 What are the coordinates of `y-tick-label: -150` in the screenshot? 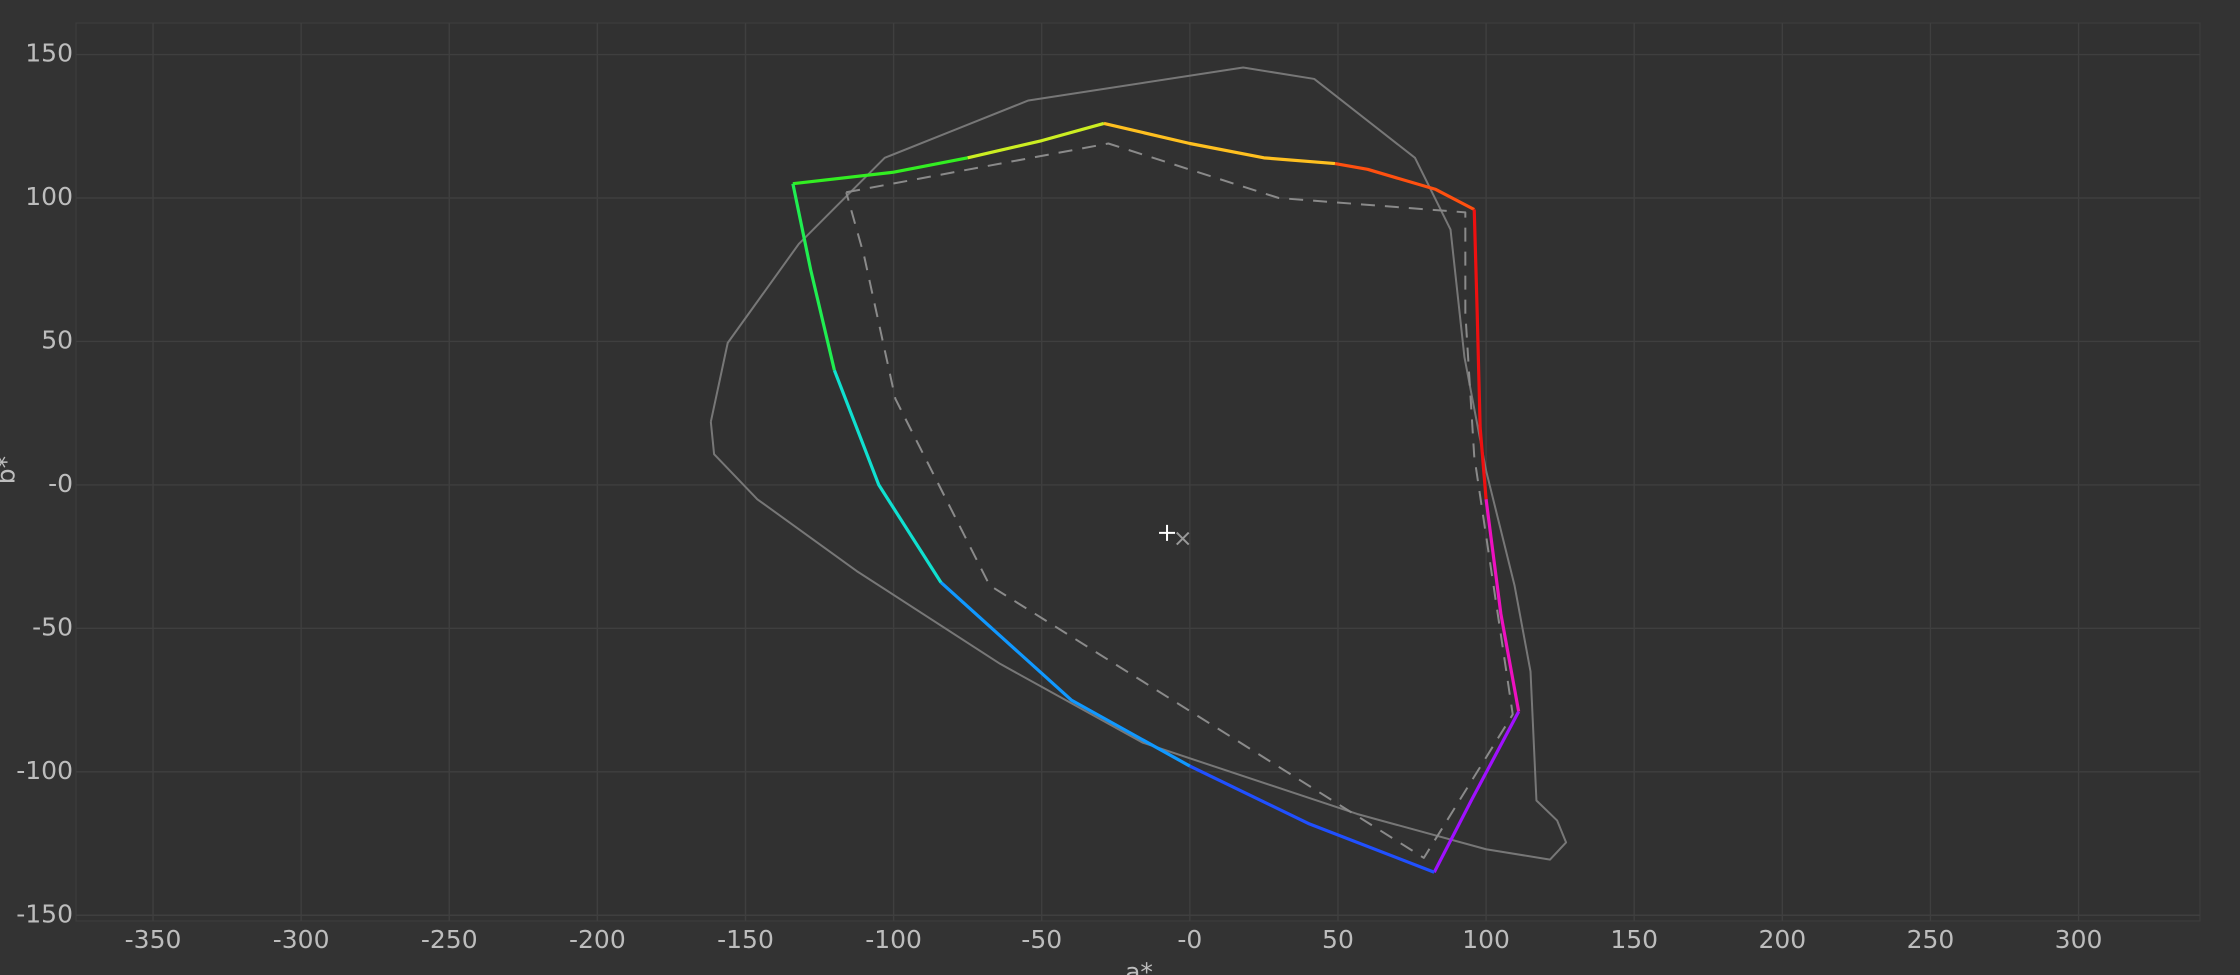 It's located at (44, 913).